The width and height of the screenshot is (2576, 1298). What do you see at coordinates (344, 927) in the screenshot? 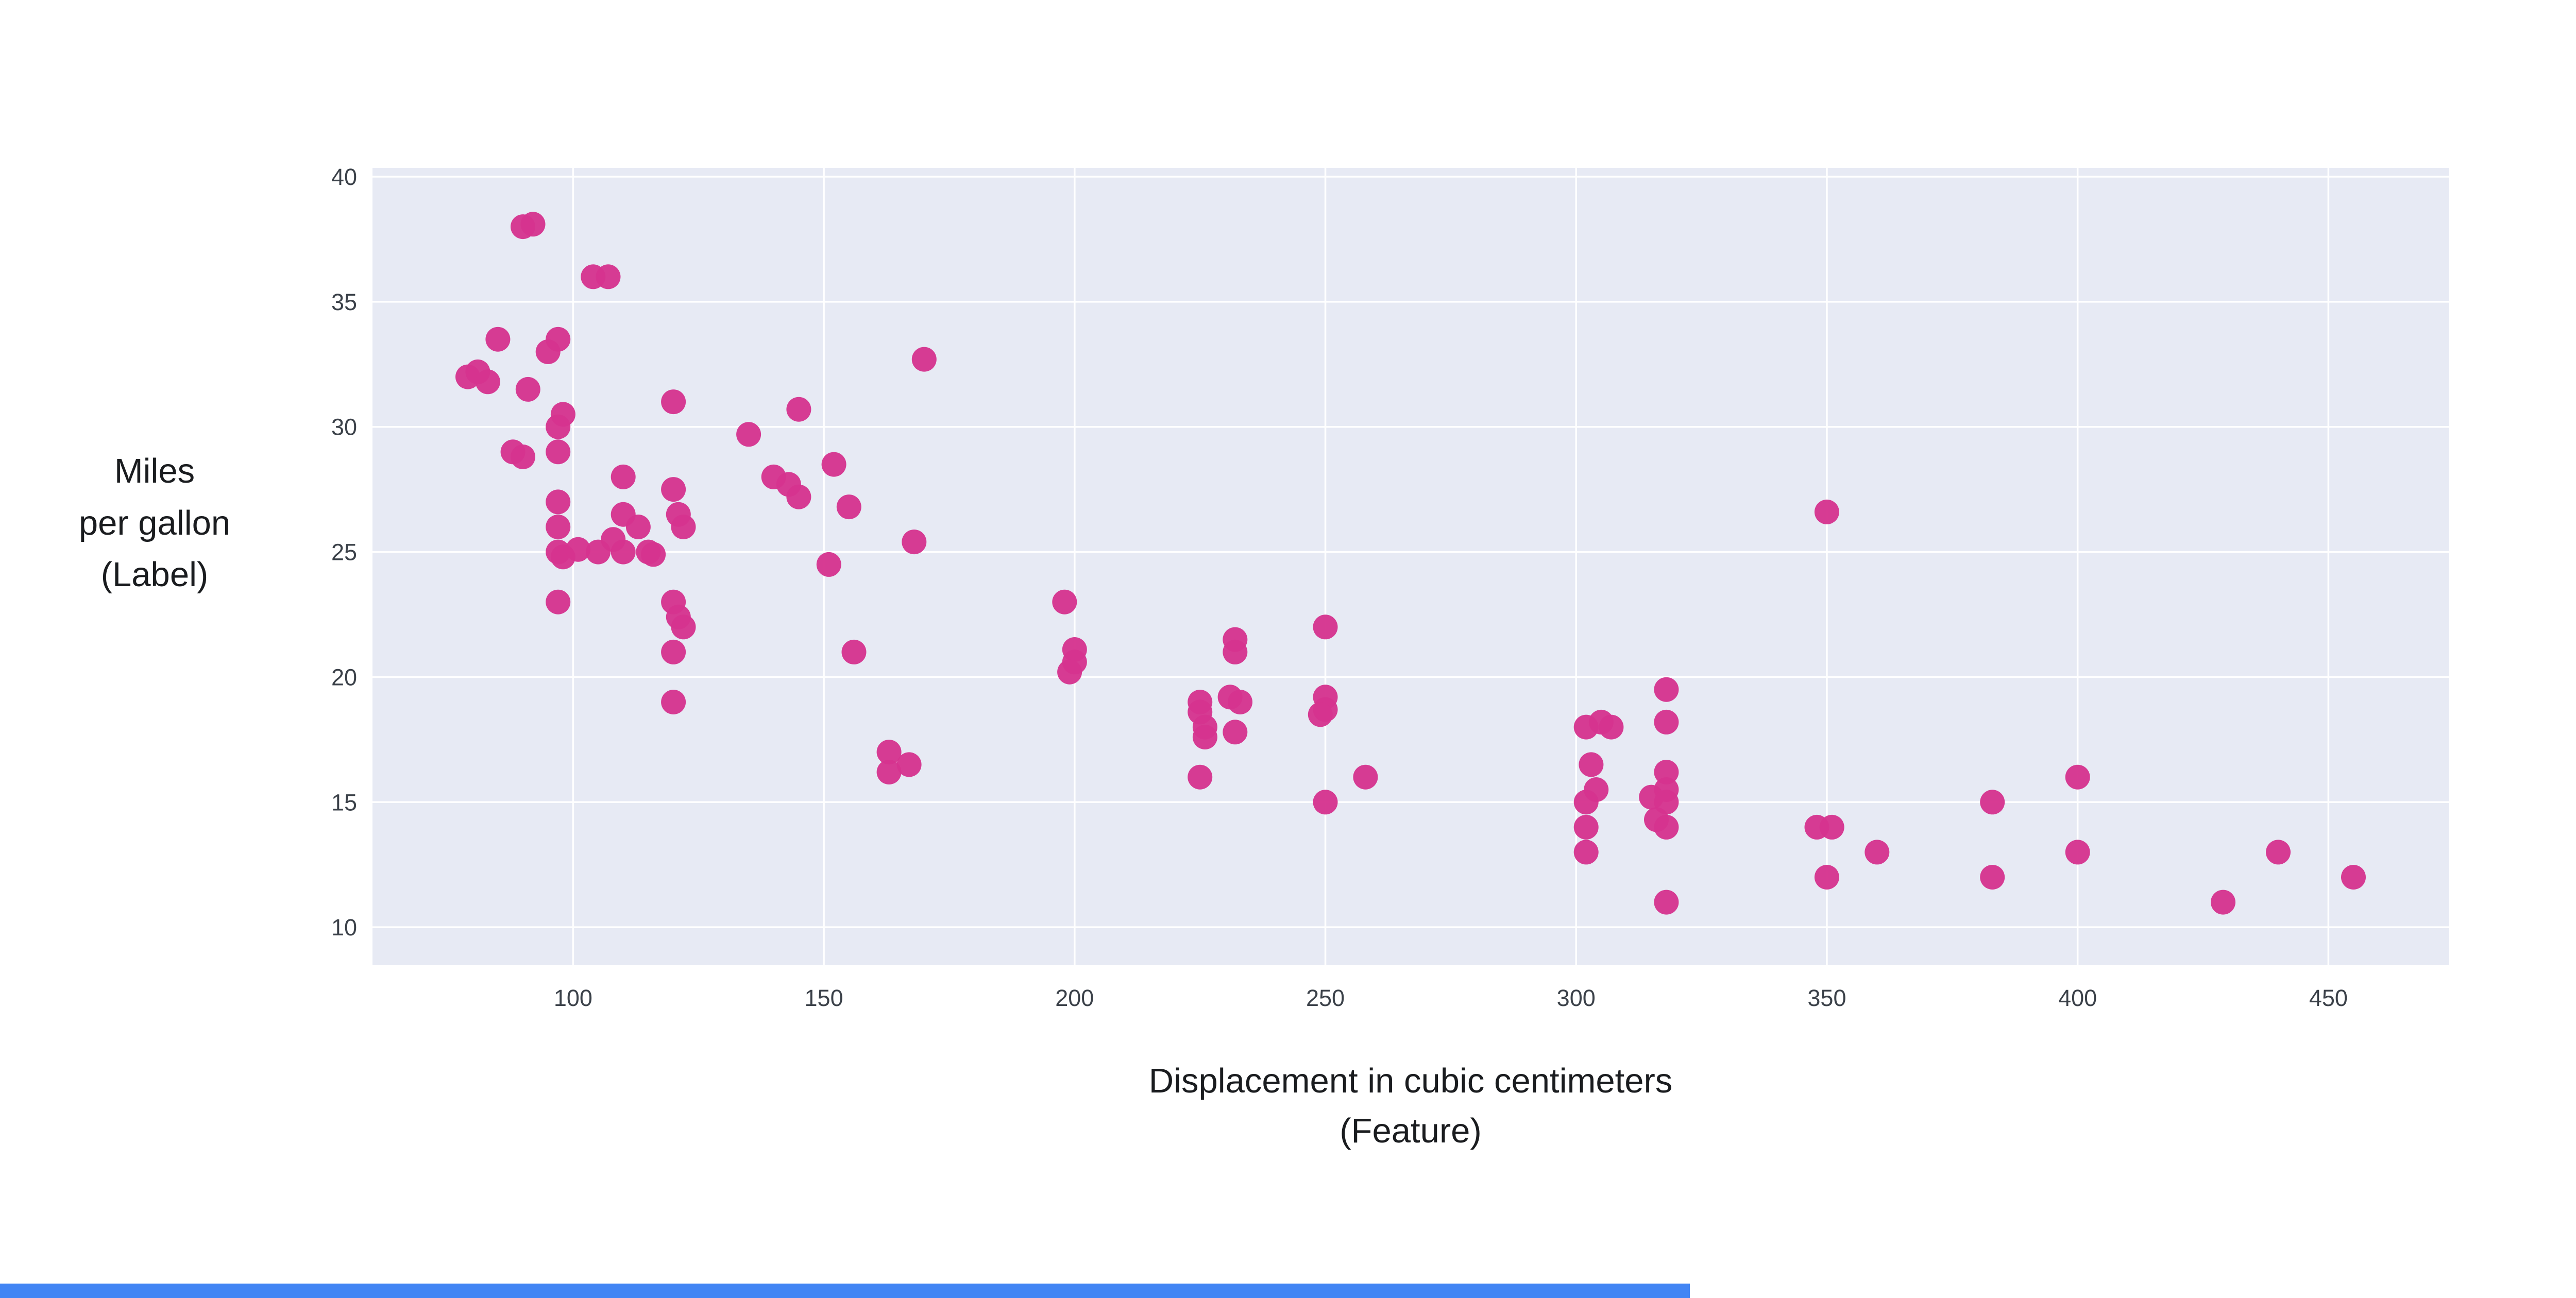
I see `y-tick-label: 10` at bounding box center [344, 927].